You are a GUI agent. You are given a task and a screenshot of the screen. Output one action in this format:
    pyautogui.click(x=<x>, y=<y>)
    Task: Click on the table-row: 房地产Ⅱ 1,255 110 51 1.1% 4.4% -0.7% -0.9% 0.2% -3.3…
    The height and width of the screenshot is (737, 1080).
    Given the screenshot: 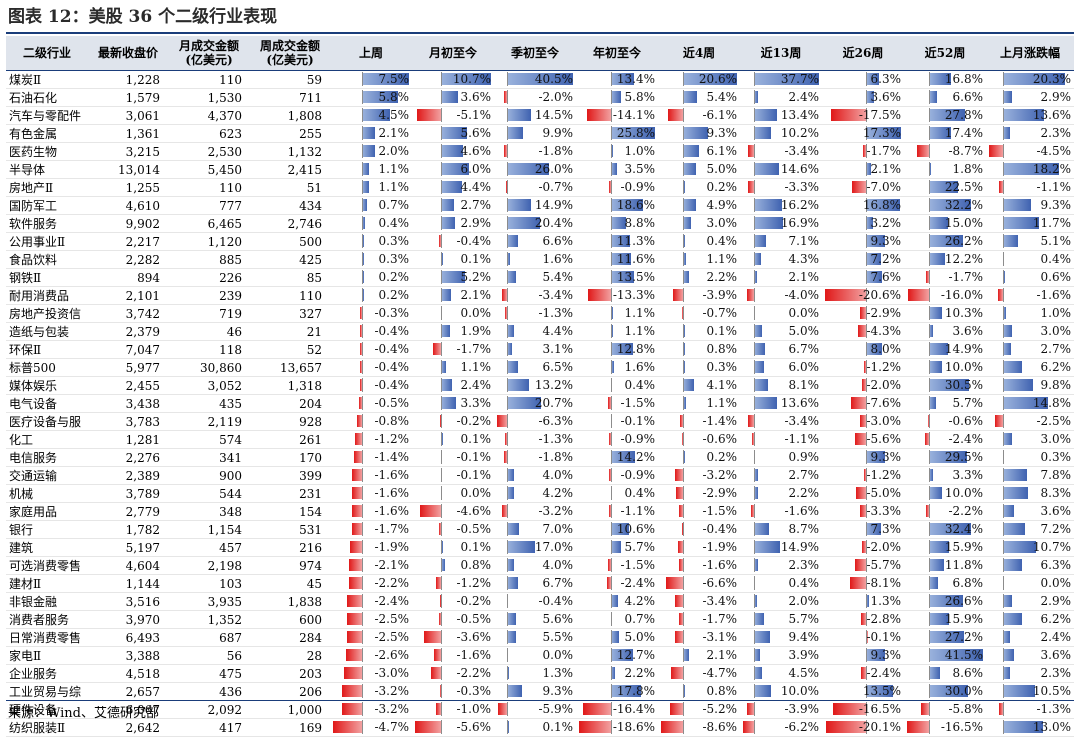 What is the action you would take?
    pyautogui.click(x=540, y=187)
    